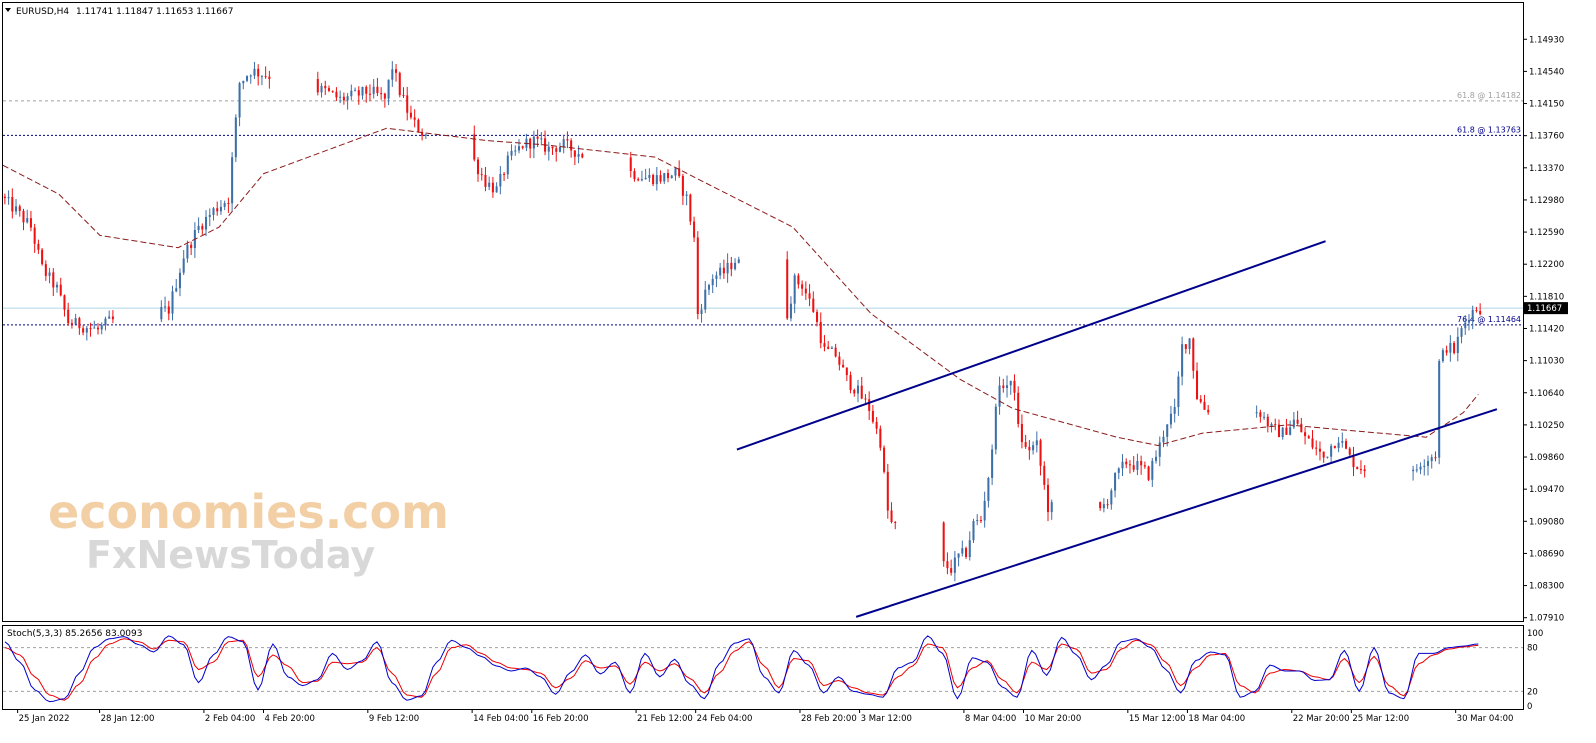 The height and width of the screenshot is (743, 1596). What do you see at coordinates (1532, 649) in the screenshot?
I see `stochastic-tick-label: 80` at bounding box center [1532, 649].